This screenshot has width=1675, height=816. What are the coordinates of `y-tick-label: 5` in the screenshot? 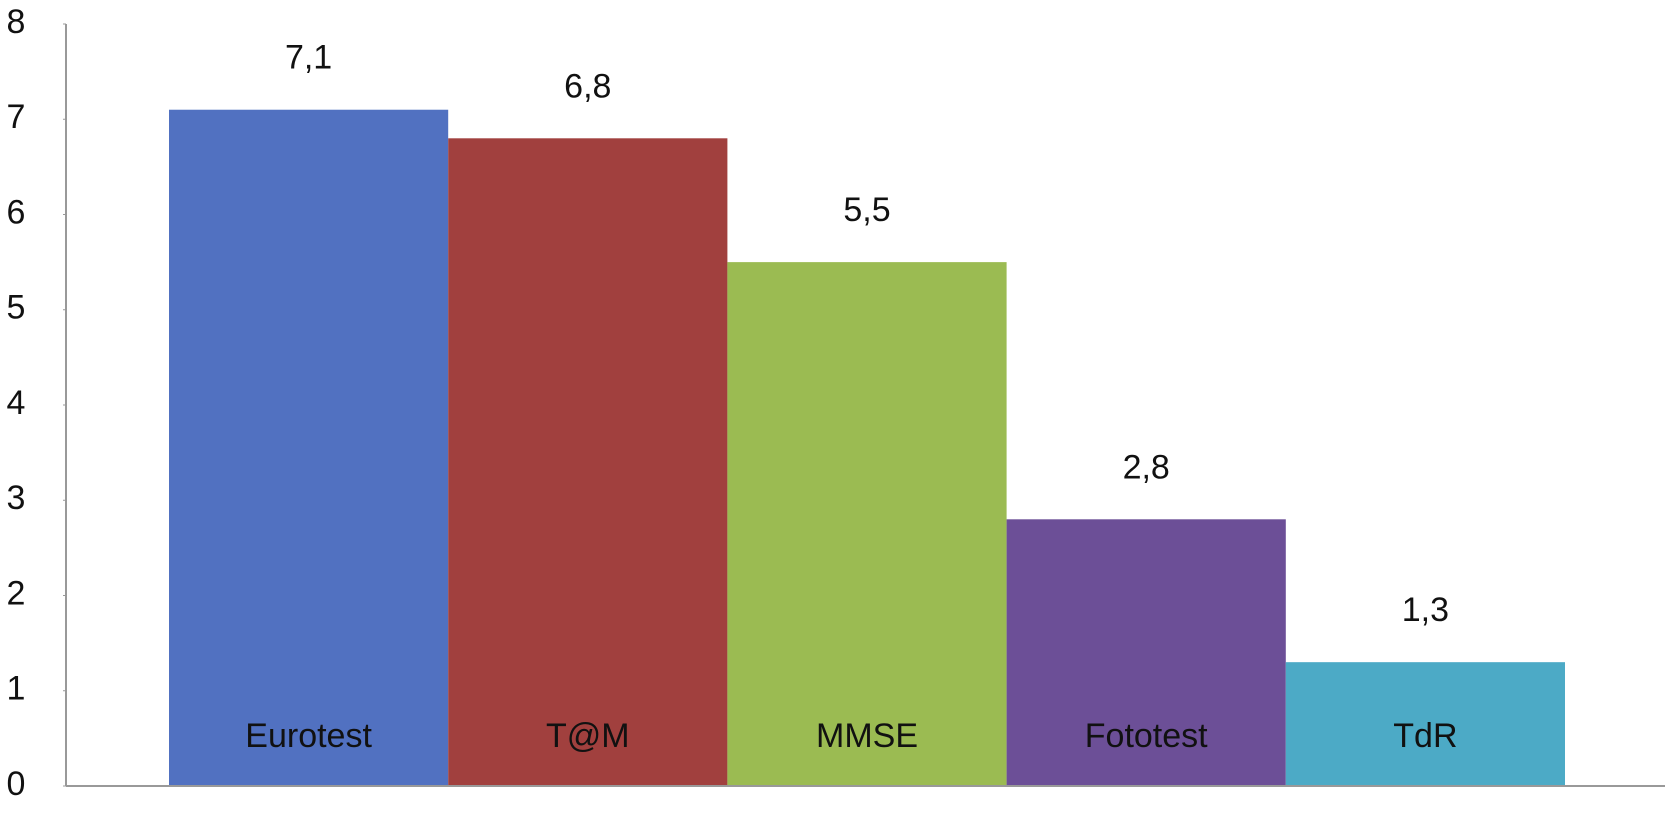 It's located at (16, 308).